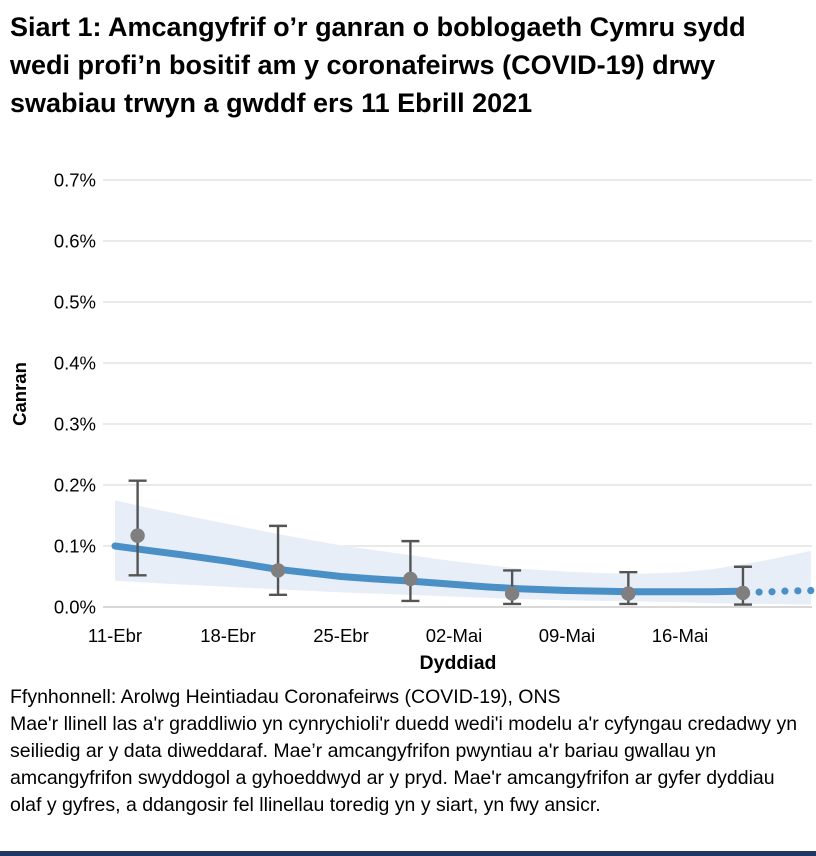 This screenshot has height=856, width=816. Describe the element at coordinates (454, 635) in the screenshot. I see `x-tick-label: 02-Mai` at that location.